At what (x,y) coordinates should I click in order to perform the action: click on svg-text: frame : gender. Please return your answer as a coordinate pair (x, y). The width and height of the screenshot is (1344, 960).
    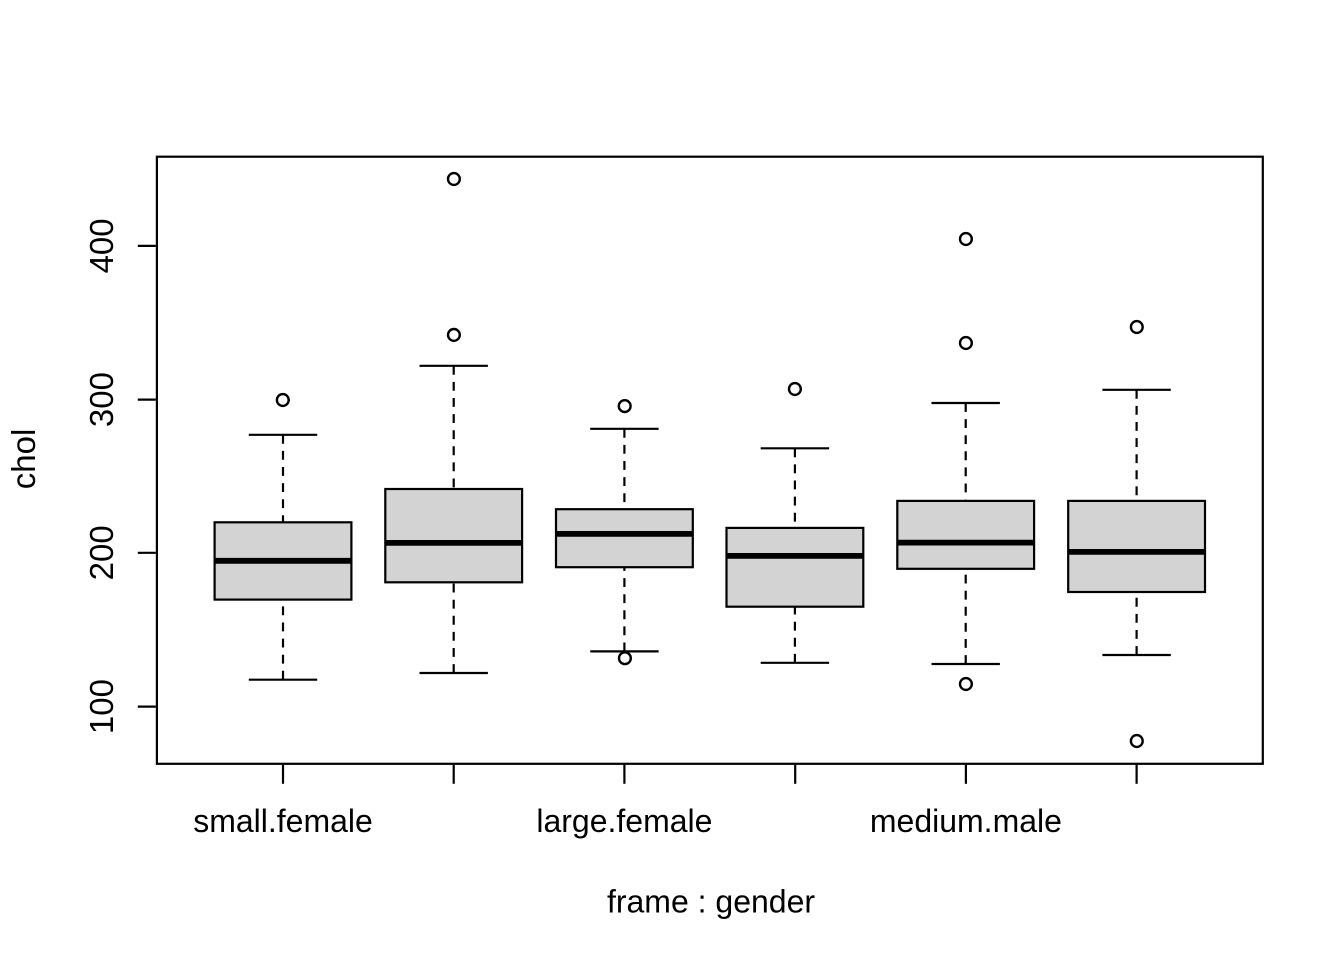
    Looking at the image, I should click on (711, 902).